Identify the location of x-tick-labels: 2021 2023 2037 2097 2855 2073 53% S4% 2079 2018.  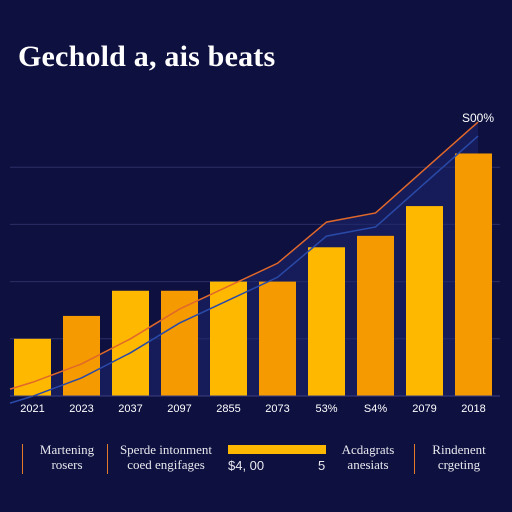
(252, 409).